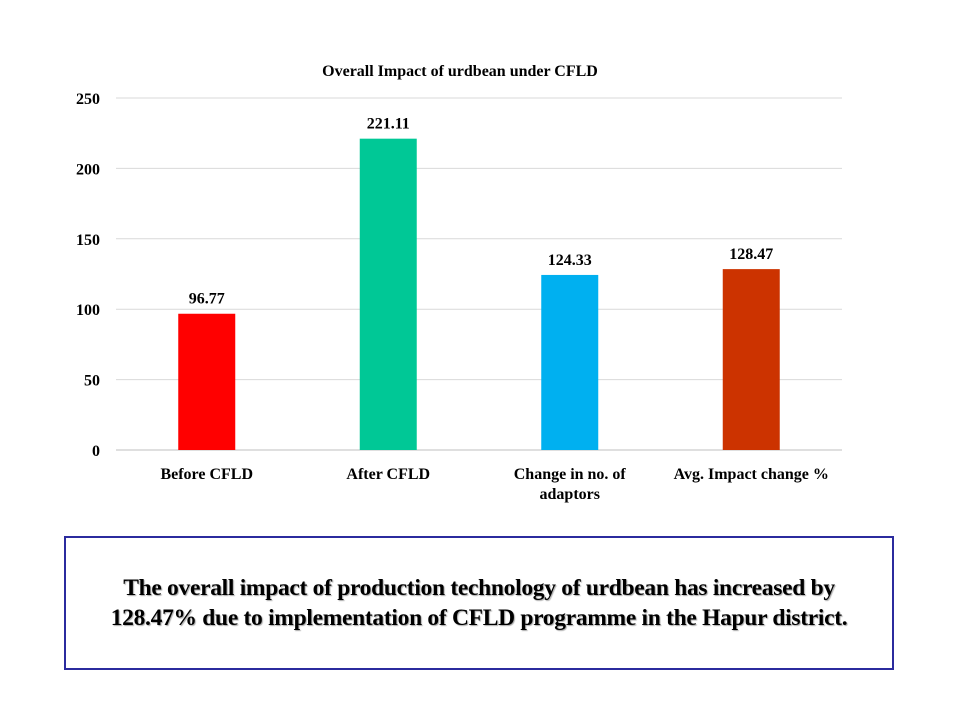 Image resolution: width=960 pixels, height=720 pixels. I want to click on chart-title: Overall Impact of urdbean under CFLD, so click(460, 71).